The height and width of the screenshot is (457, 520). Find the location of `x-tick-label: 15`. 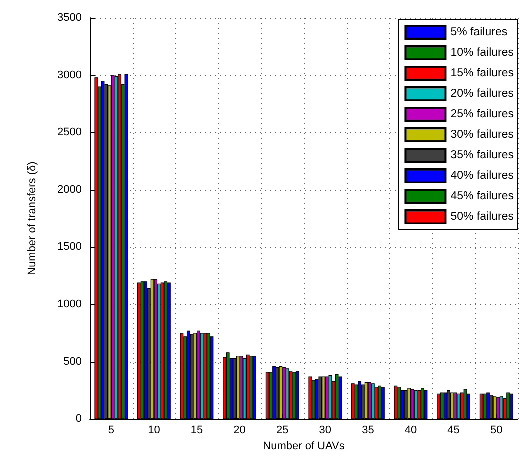

x-tick-label: 15 is located at coordinates (197, 430).